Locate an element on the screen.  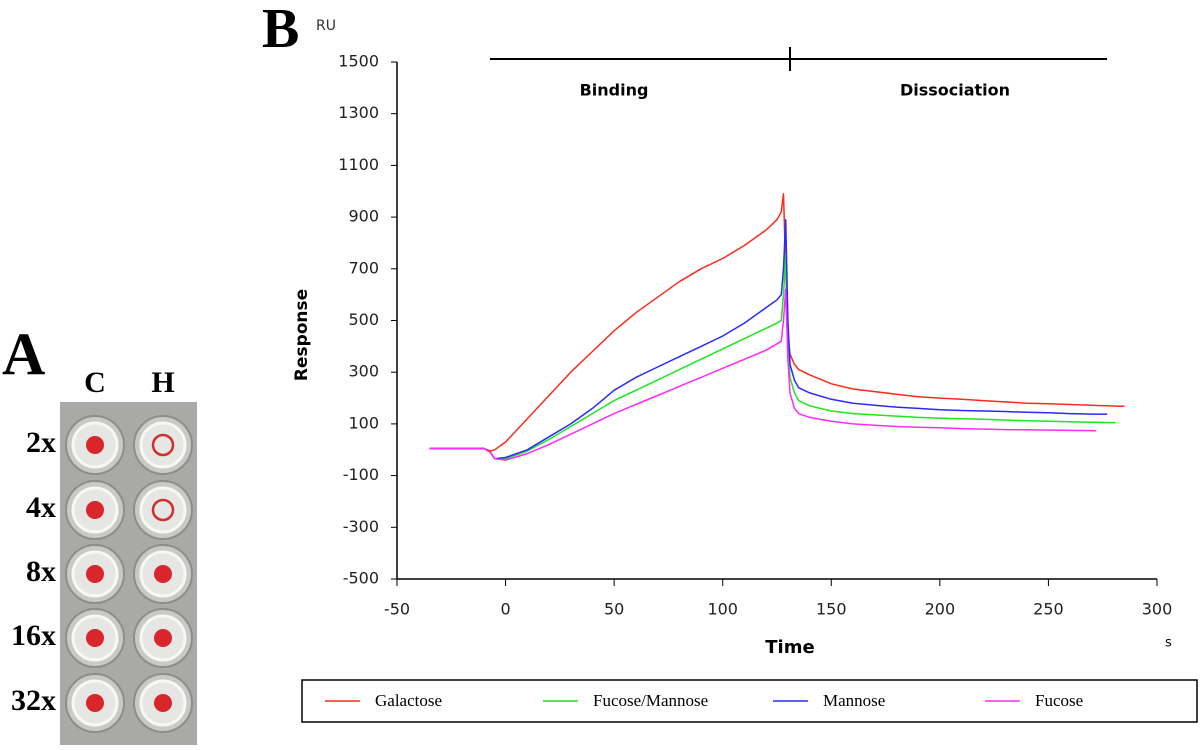
legend-label: Mannose is located at coordinates (854, 700).